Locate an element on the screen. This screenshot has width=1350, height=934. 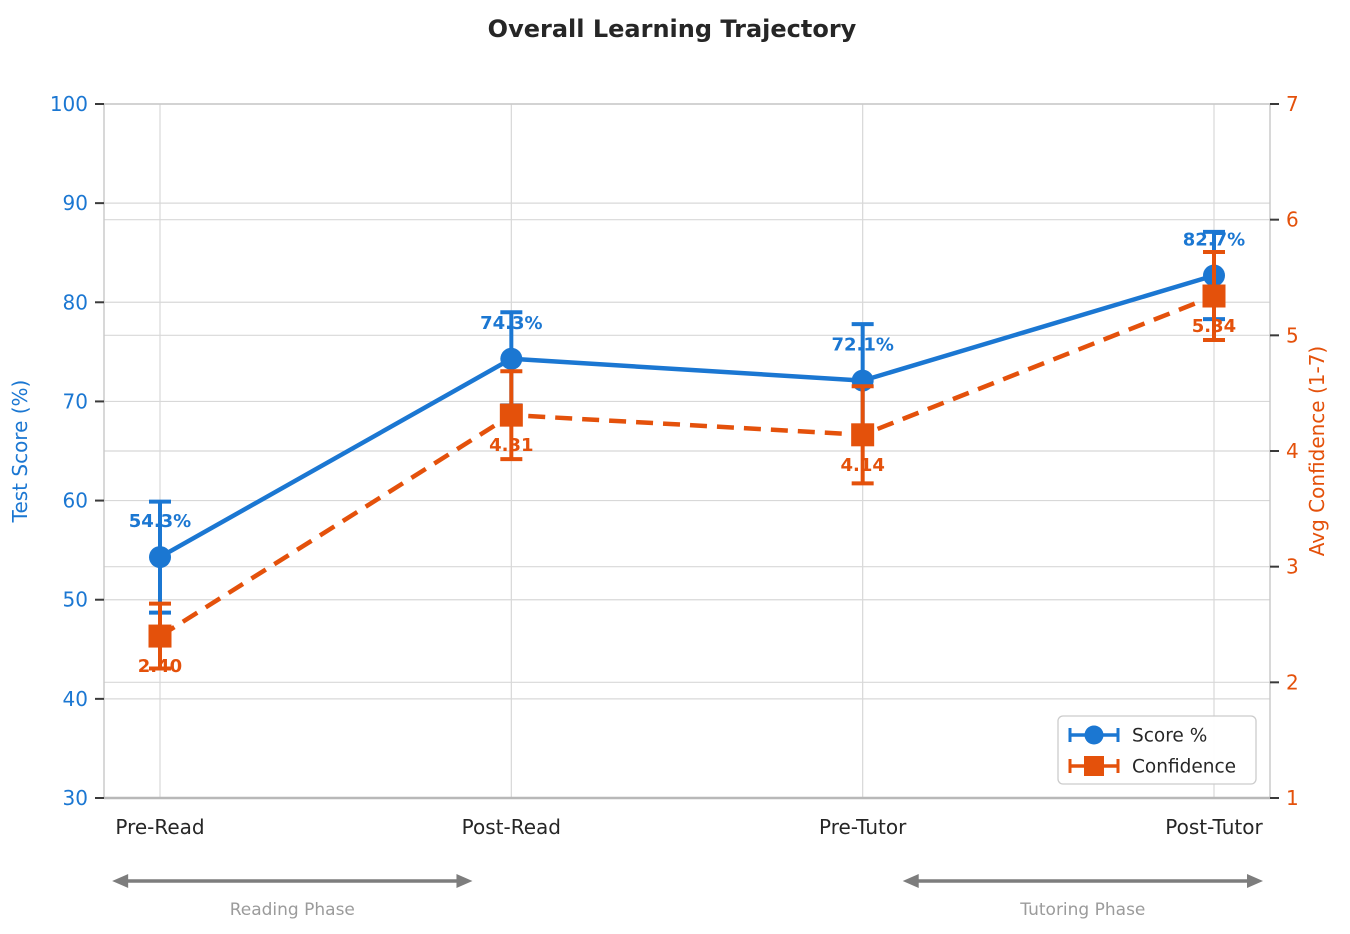
right-tick-label: 7 is located at coordinates (1292, 104).